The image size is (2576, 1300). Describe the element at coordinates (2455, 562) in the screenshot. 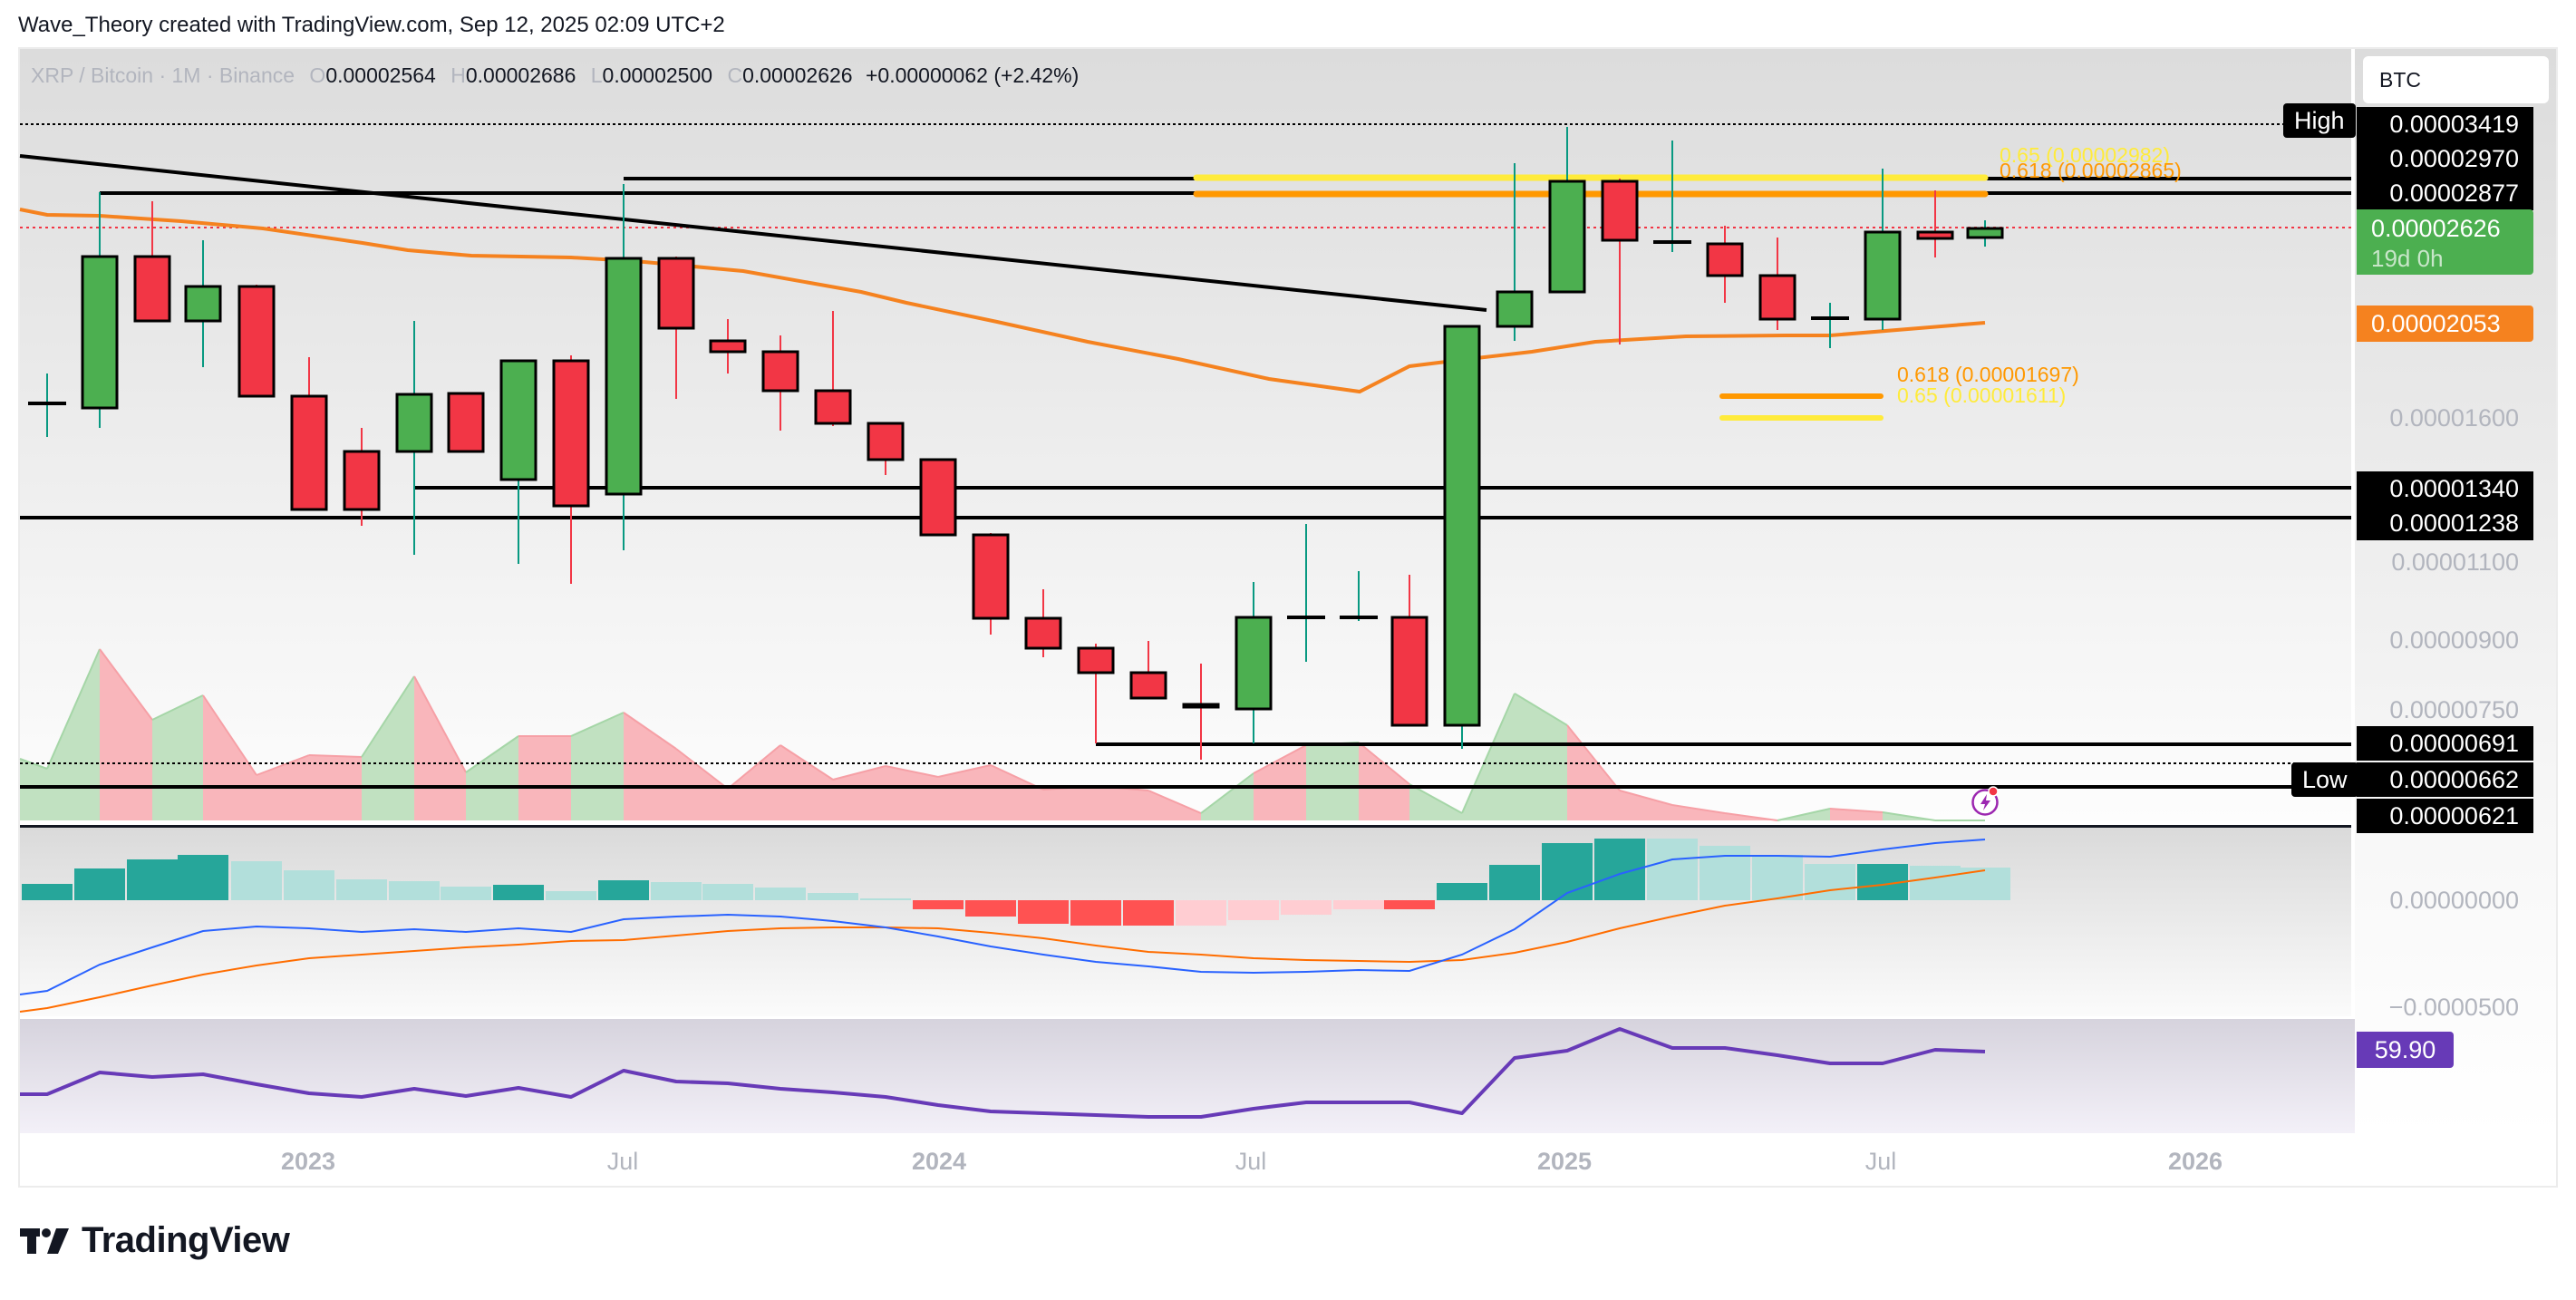

I see `price-axis-tick: 0.00001100` at that location.